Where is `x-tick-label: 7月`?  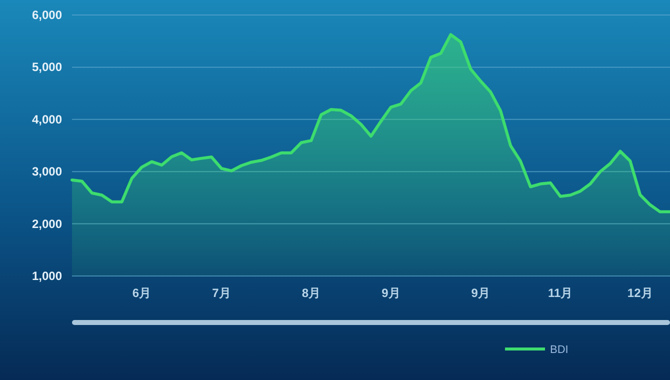 x-tick-label: 7月 is located at coordinates (221, 293).